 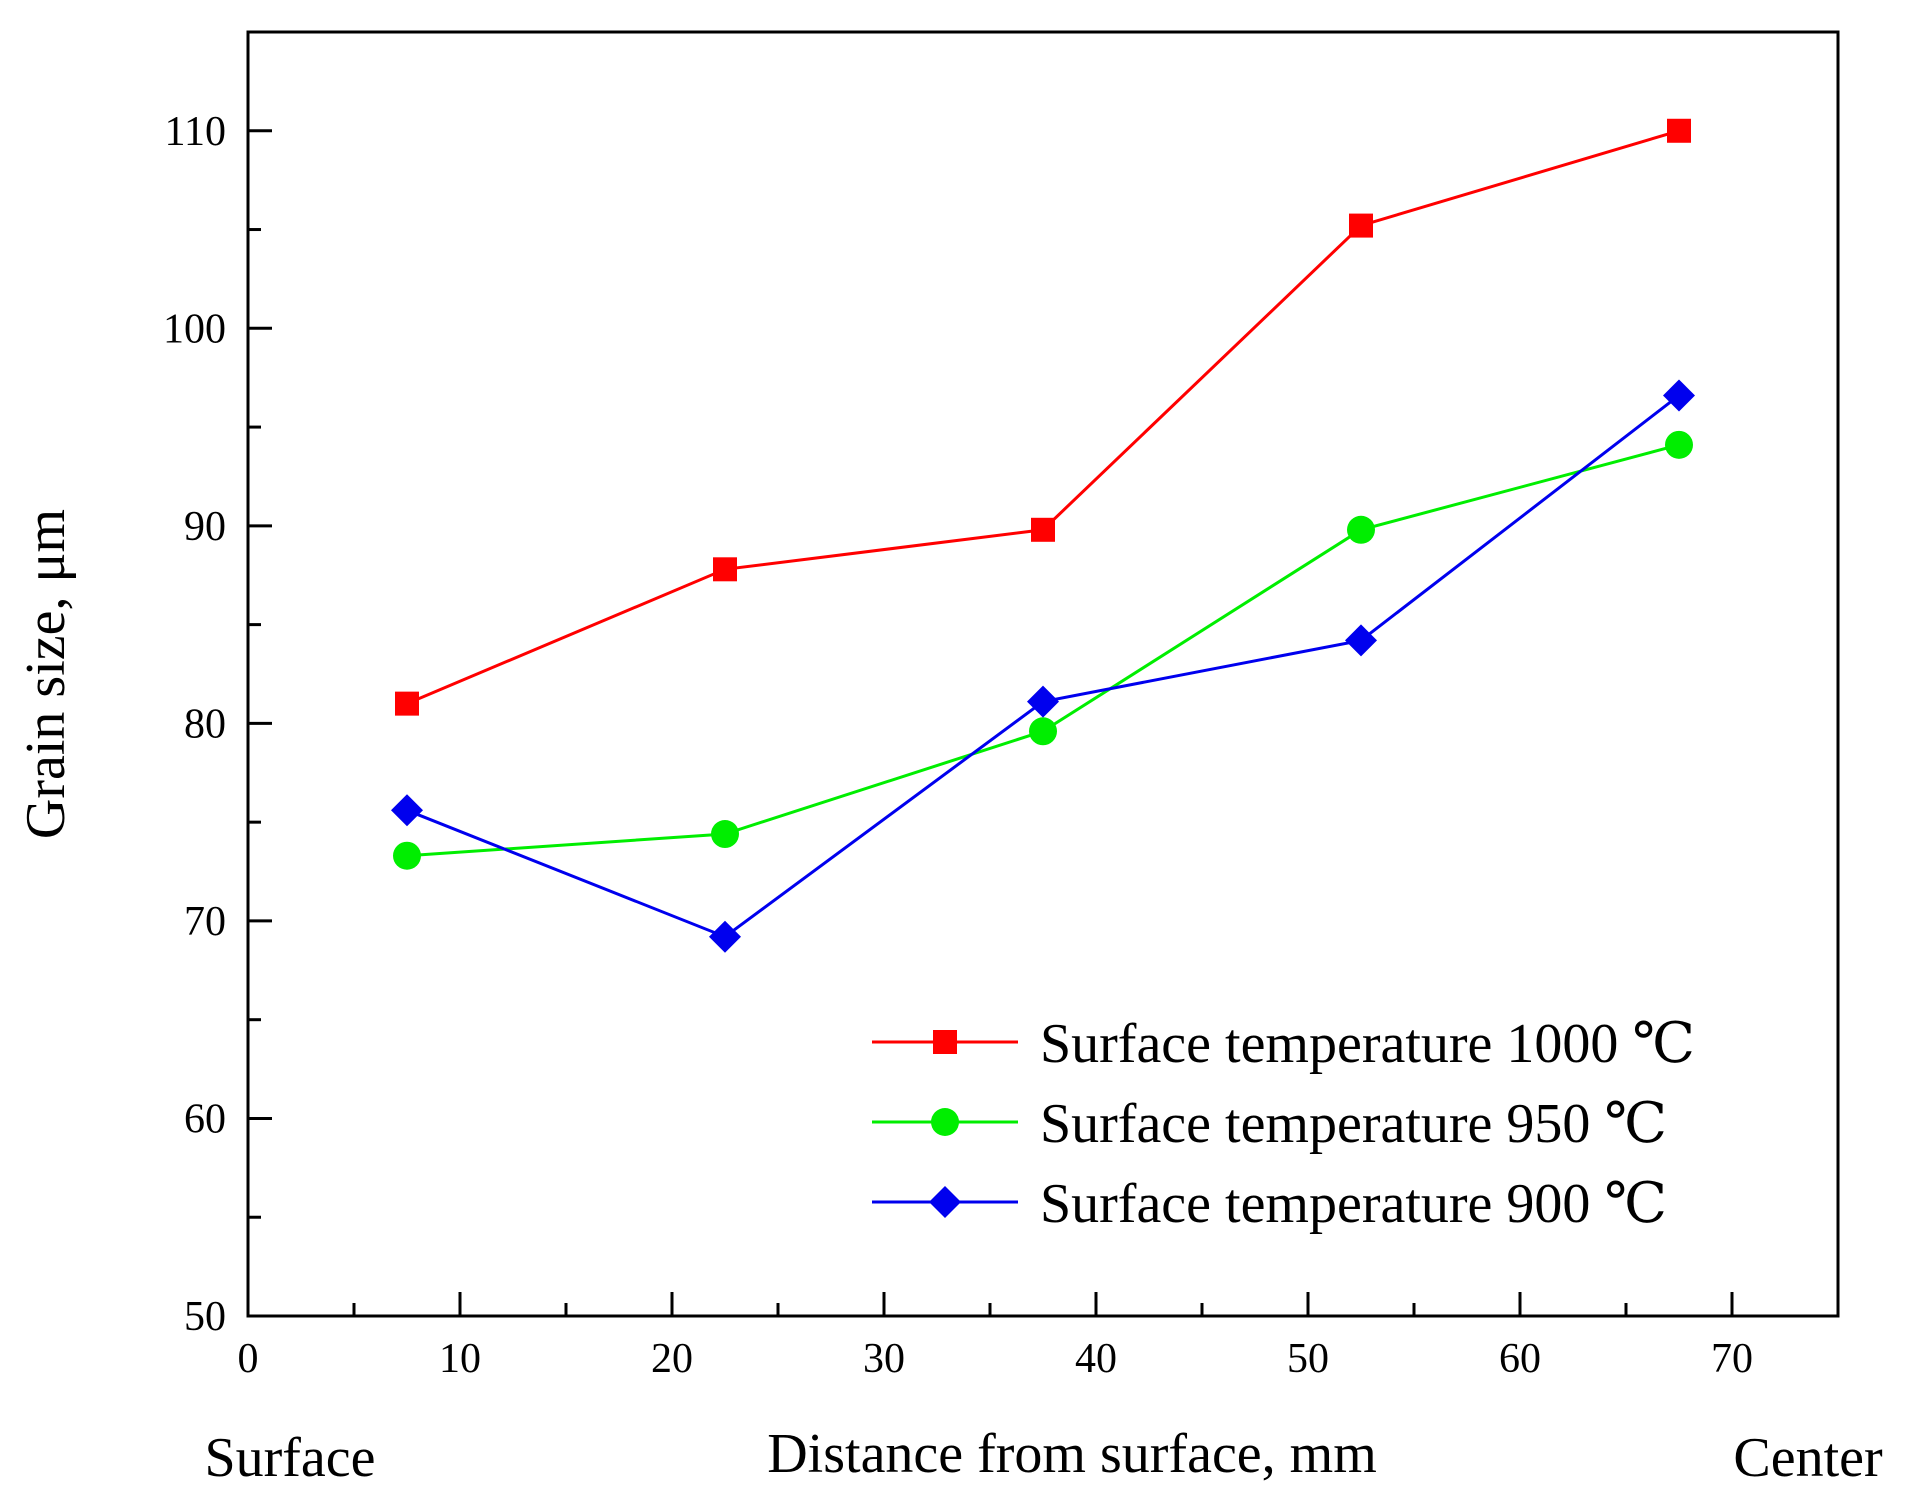 What do you see at coordinates (1732, 1359) in the screenshot?
I see `x-tick-label: 70` at bounding box center [1732, 1359].